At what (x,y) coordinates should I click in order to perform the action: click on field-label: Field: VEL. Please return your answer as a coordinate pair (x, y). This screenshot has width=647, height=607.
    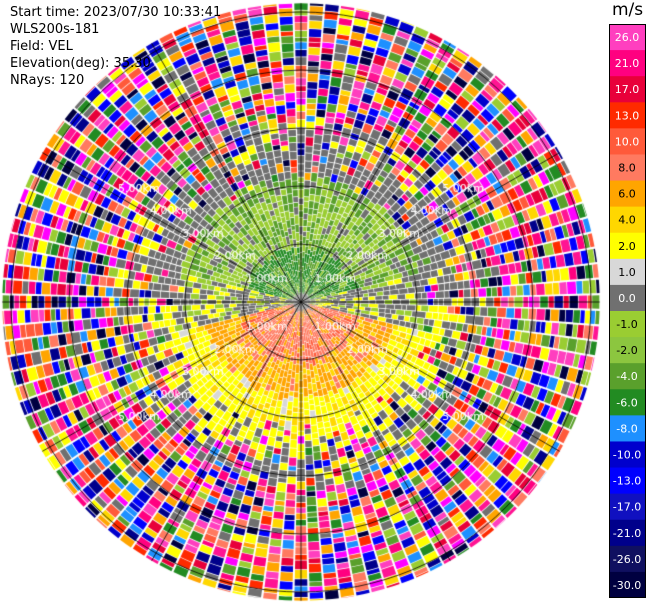
    Looking at the image, I should click on (41, 46).